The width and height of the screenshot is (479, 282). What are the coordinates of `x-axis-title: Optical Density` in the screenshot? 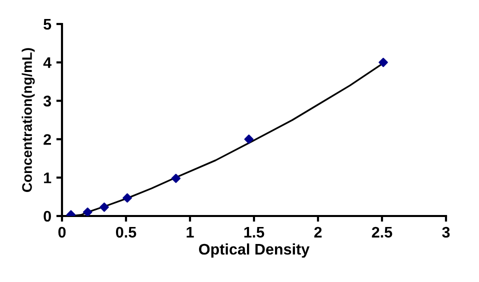 It's located at (254, 250).